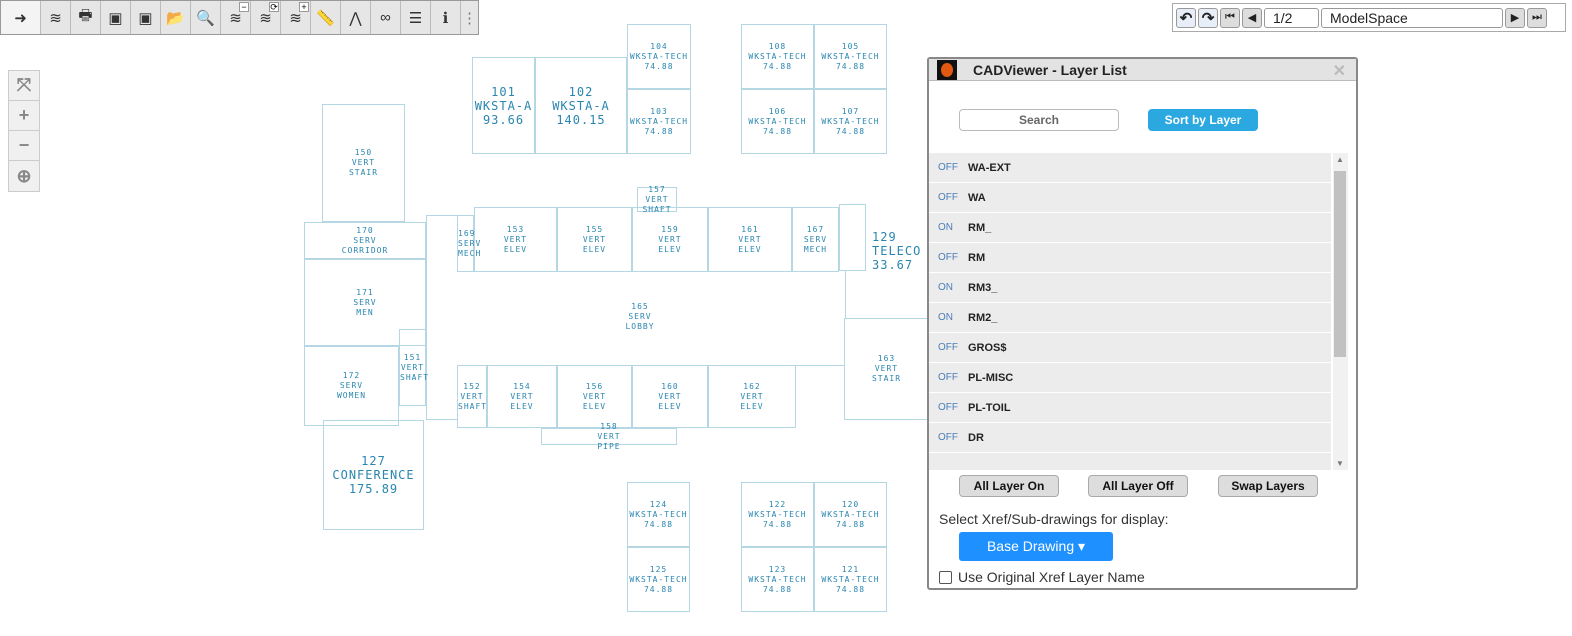 The image size is (1572, 636). I want to click on room-122: 122 WKSTA-TECH 74.88, so click(777, 514).